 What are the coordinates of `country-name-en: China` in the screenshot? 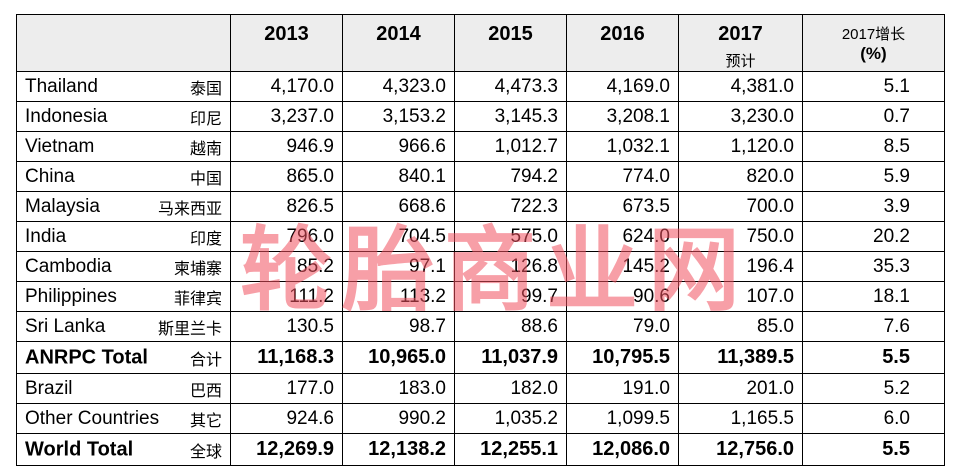 It's located at (50, 176).